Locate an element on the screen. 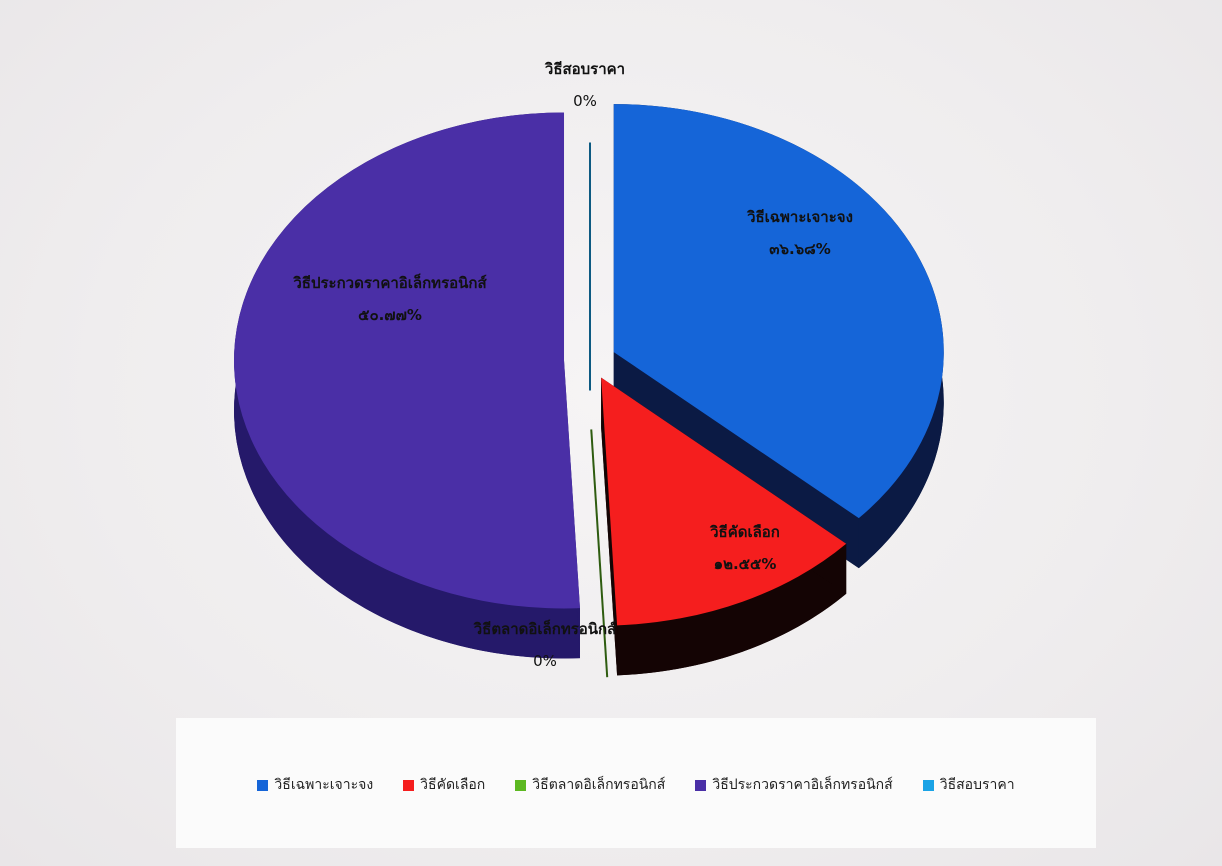 This screenshot has width=1222, height=866. legend-label-1: วิธีคัดเลือก is located at coordinates (453, 785).